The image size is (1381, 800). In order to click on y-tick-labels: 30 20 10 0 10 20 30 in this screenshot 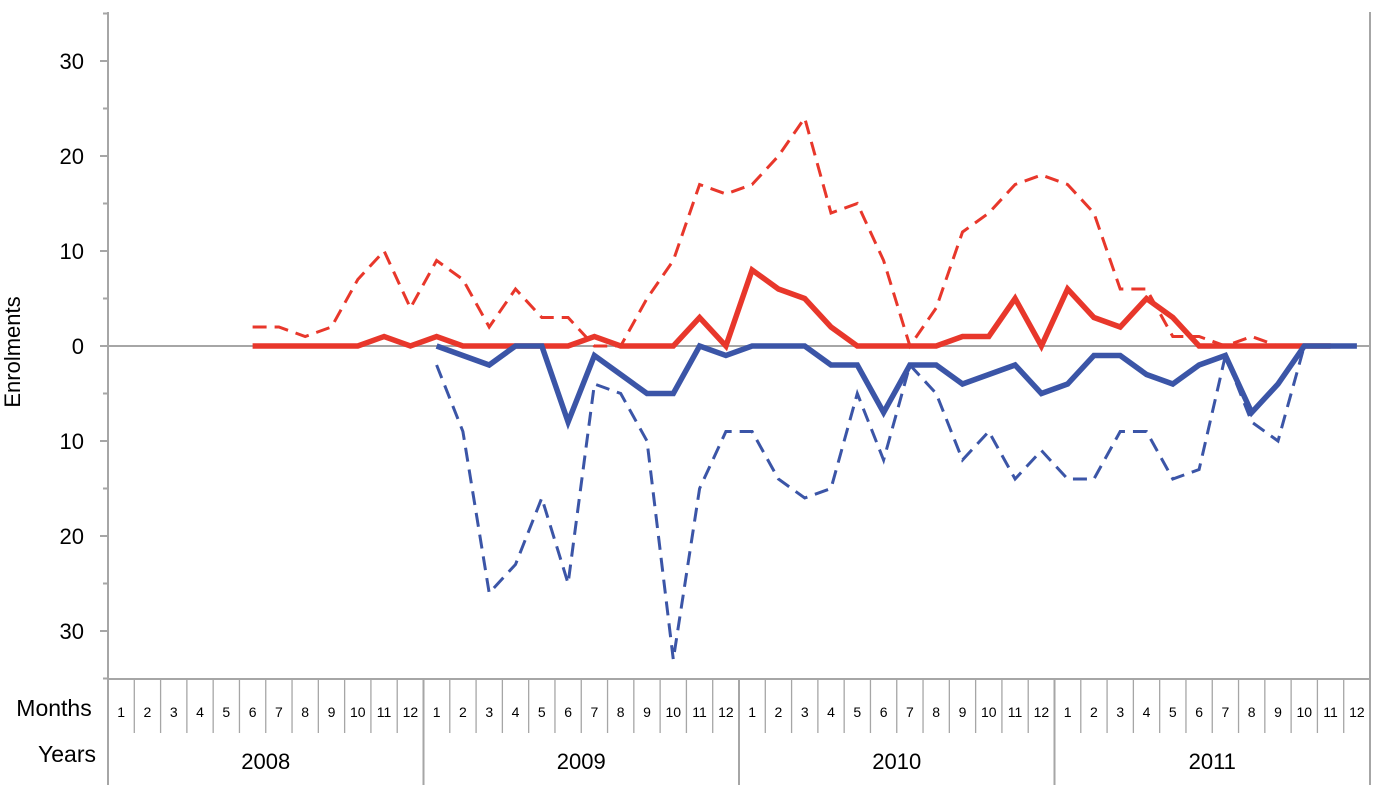, I will do `click(72, 346)`.